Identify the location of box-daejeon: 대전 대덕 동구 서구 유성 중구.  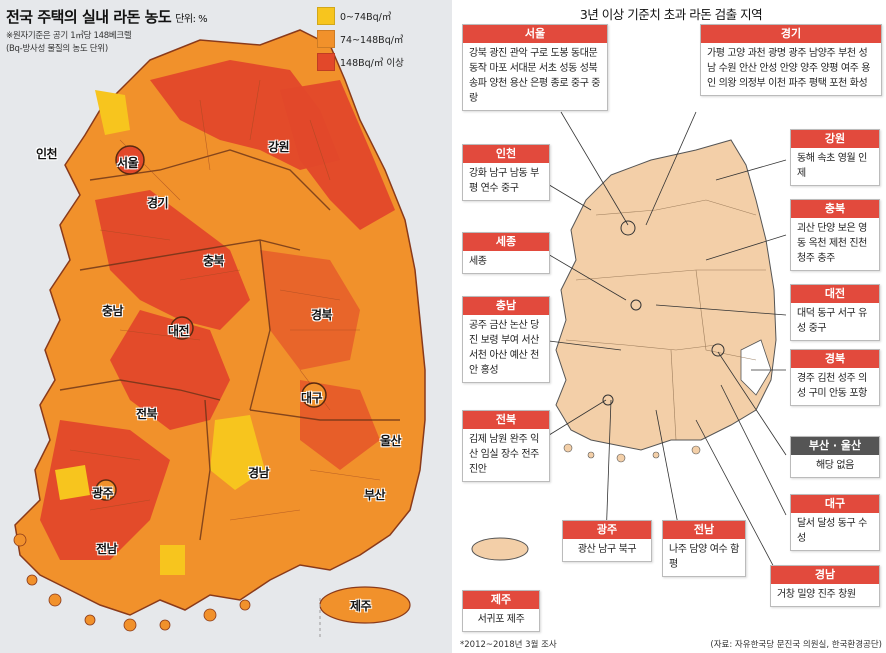
(835, 312).